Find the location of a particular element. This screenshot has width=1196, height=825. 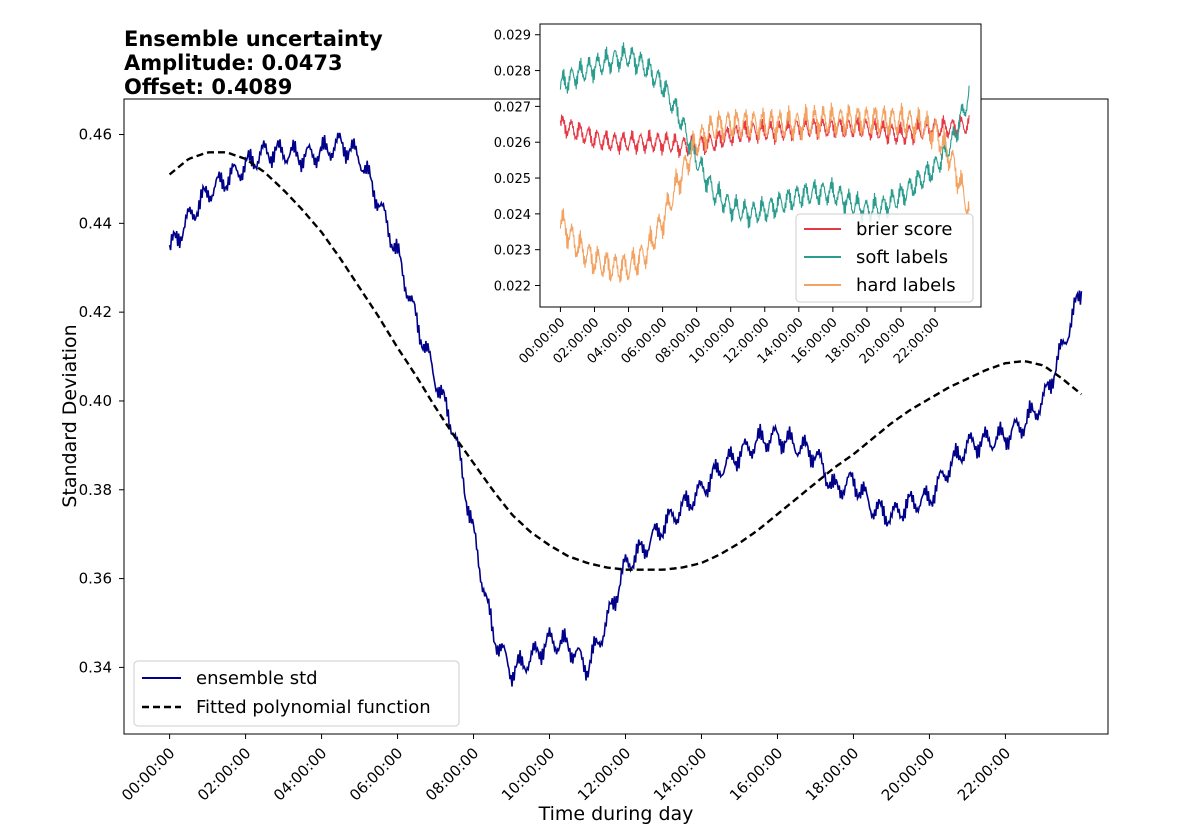

main-y-tick-label: 0.44 is located at coordinates (95, 223).